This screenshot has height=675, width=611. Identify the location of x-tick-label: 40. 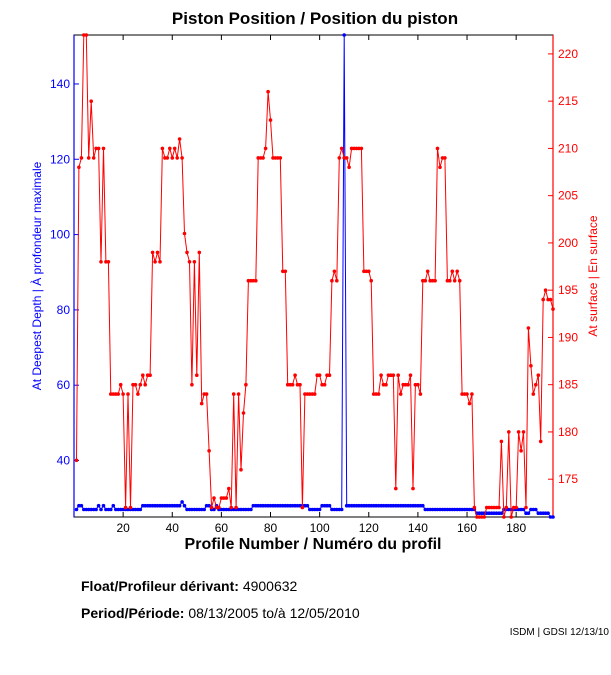
(173, 528).